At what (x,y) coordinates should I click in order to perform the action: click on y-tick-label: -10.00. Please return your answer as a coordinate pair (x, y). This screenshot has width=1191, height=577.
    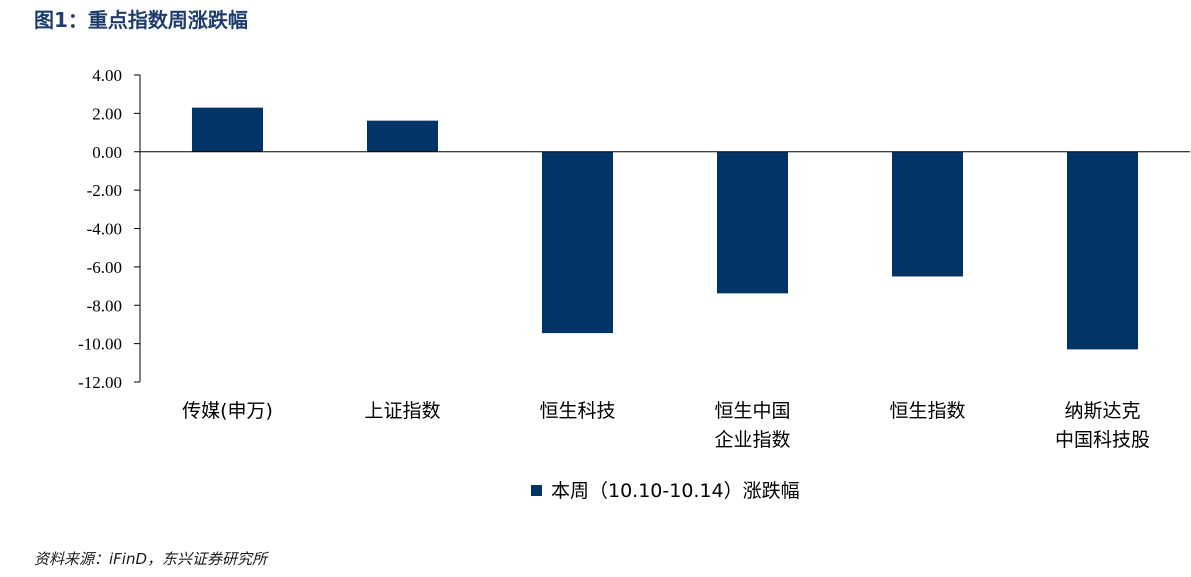
    Looking at the image, I should click on (100, 344).